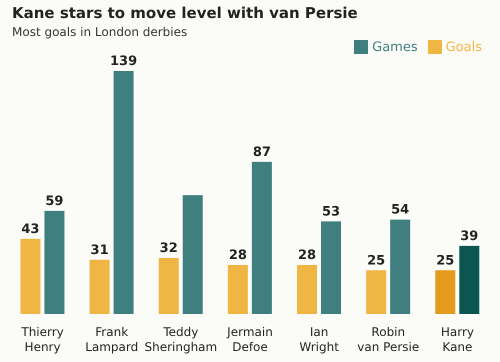  I want to click on x-tick-label: Ian Wright, so click(319, 339).